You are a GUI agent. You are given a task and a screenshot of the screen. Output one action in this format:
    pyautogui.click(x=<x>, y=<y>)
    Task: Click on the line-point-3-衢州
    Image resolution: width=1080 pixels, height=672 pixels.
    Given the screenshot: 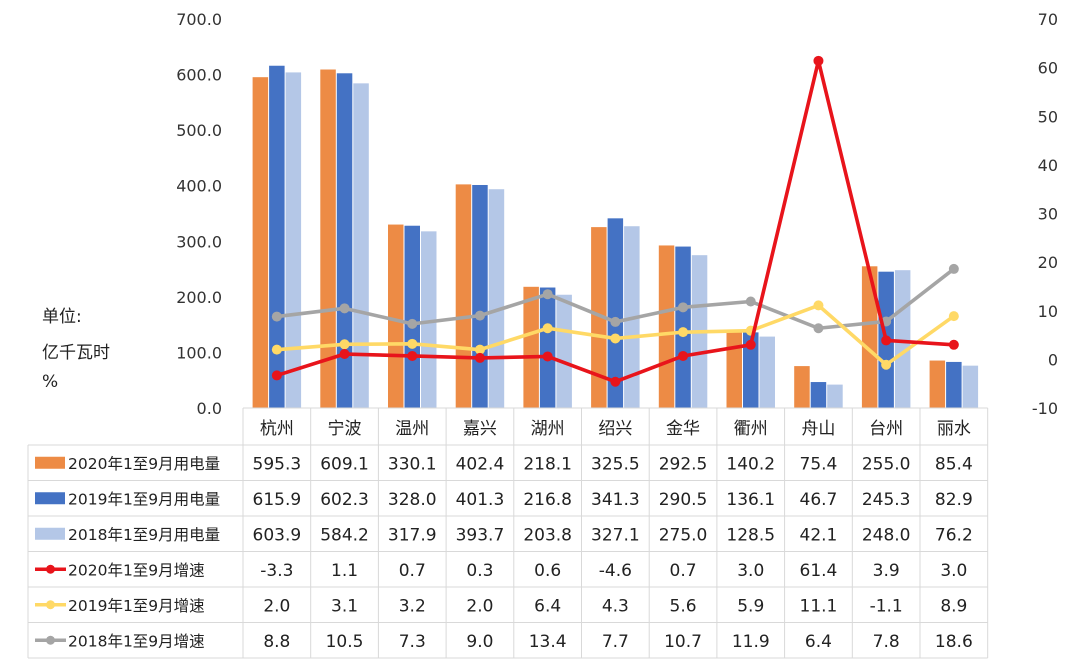 What is the action you would take?
    pyautogui.click(x=750, y=301)
    